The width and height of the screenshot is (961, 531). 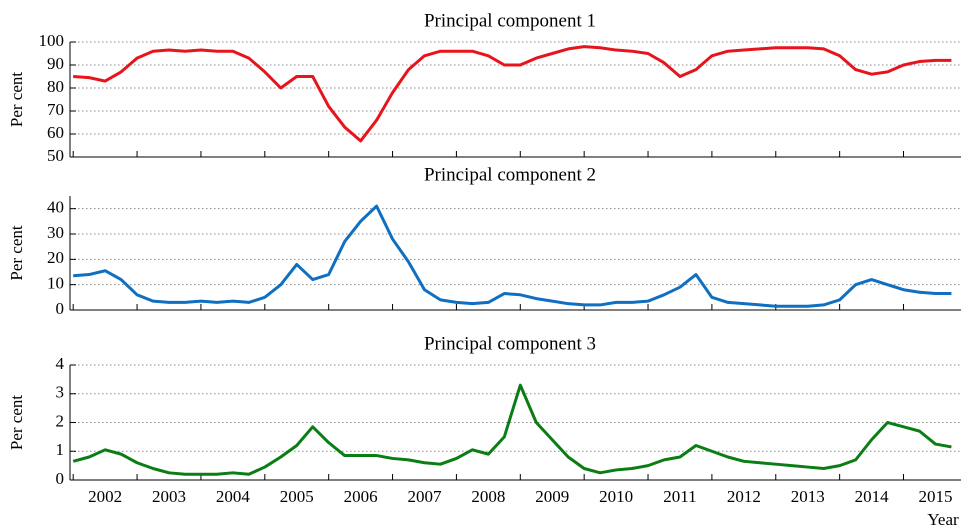 What do you see at coordinates (60, 363) in the screenshot?
I see `y-tick-label: 4` at bounding box center [60, 363].